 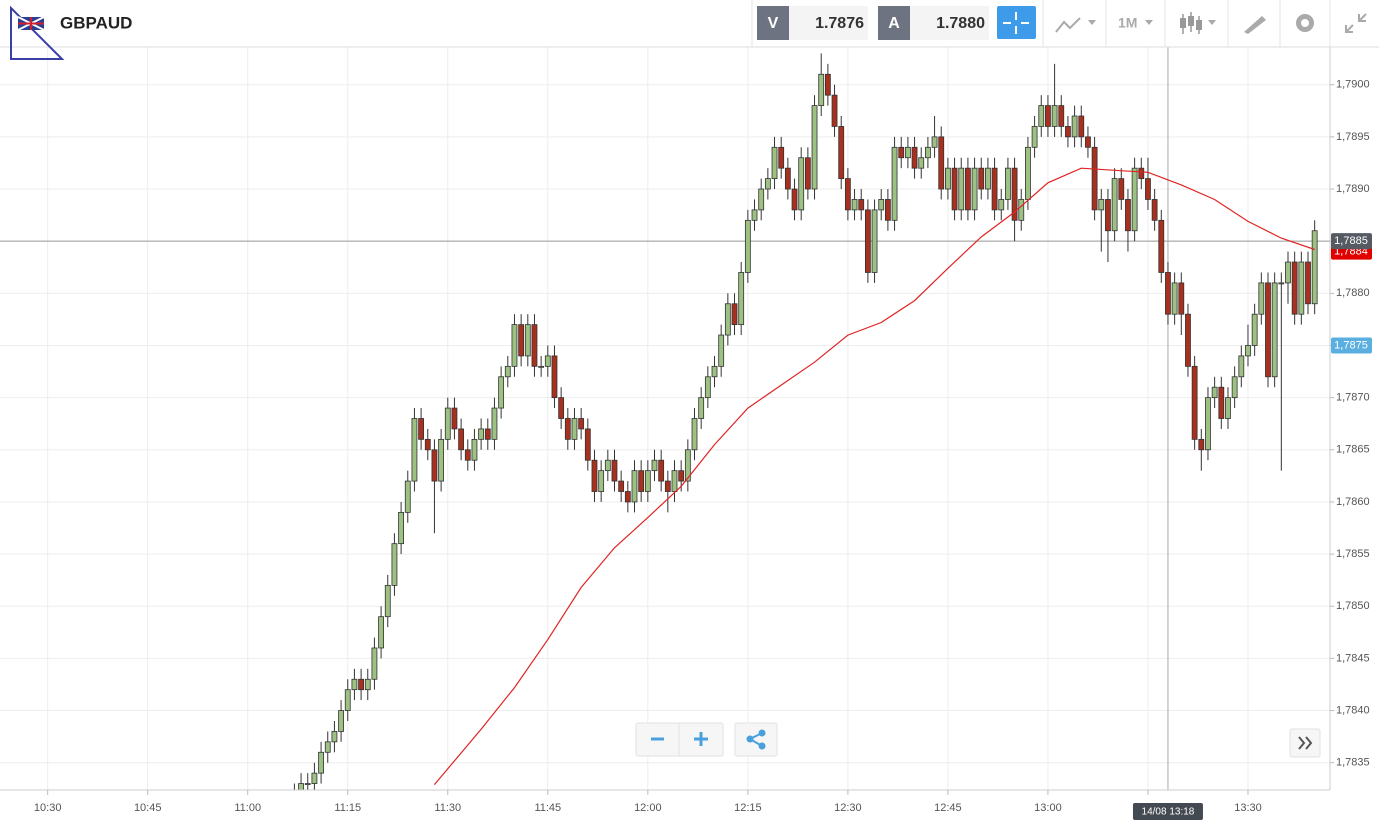 What do you see at coordinates (689, 23) in the screenshot?
I see `header` at bounding box center [689, 23].